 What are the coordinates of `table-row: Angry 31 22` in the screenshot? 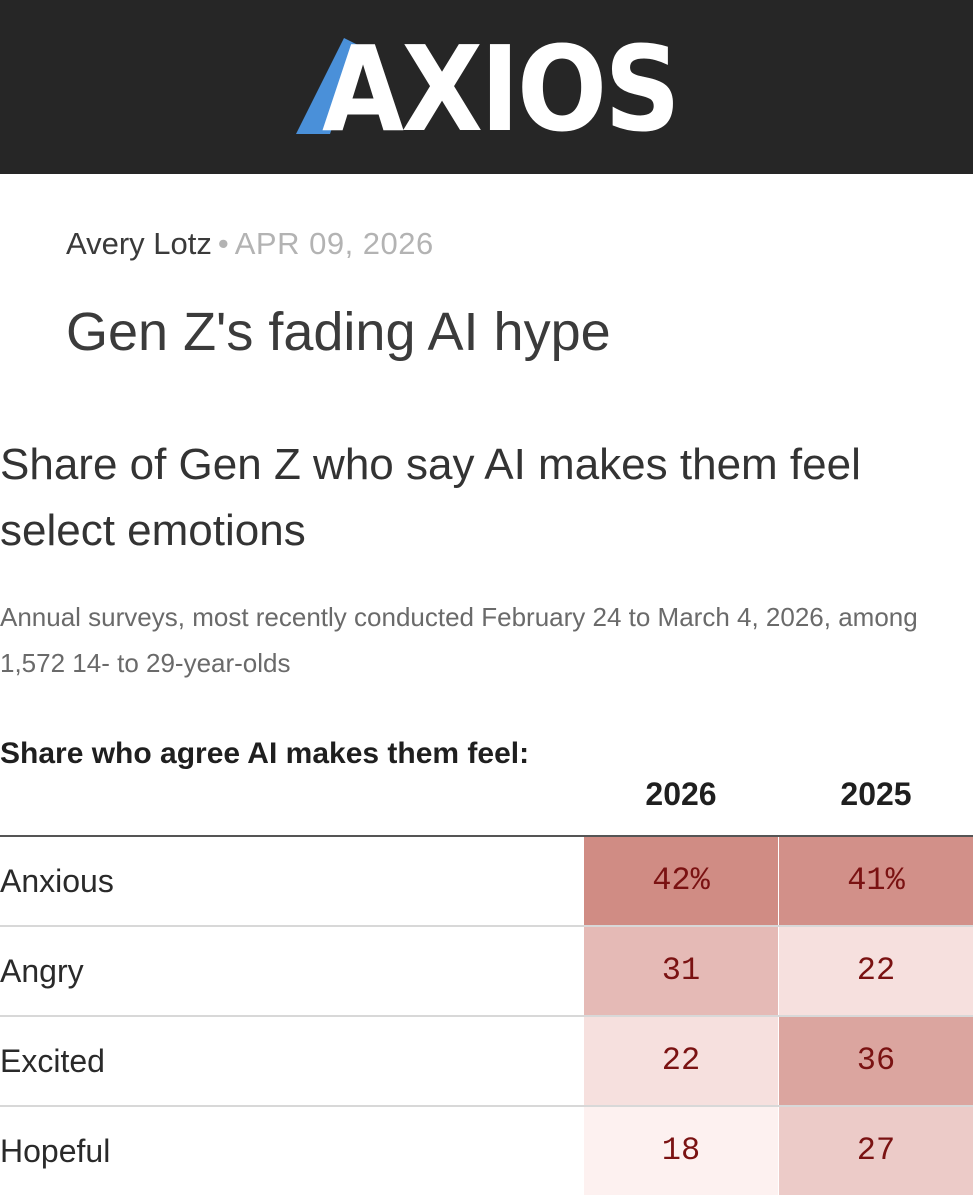 It's located at (486, 972).